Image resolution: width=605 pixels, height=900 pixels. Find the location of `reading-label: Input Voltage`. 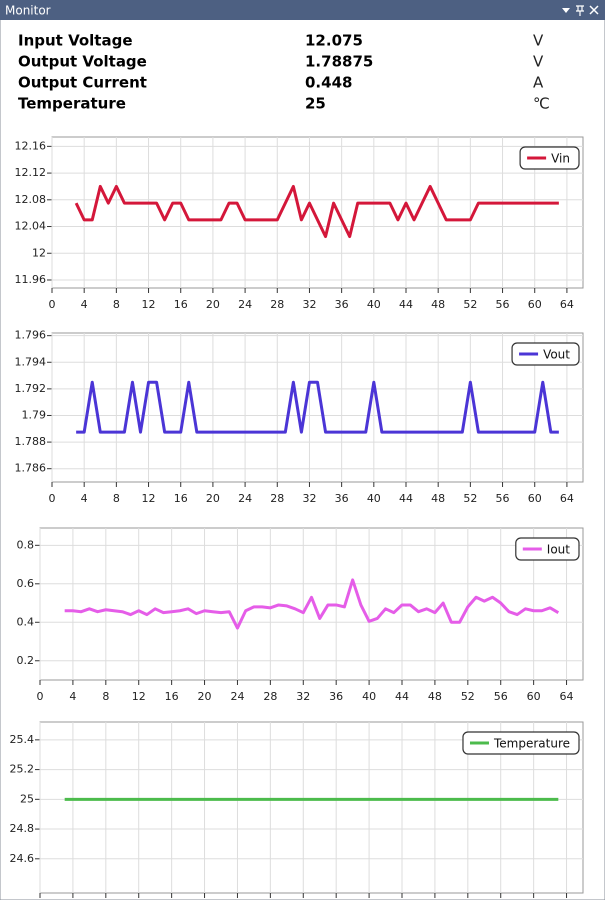

reading-label: Input Voltage is located at coordinates (75, 41).